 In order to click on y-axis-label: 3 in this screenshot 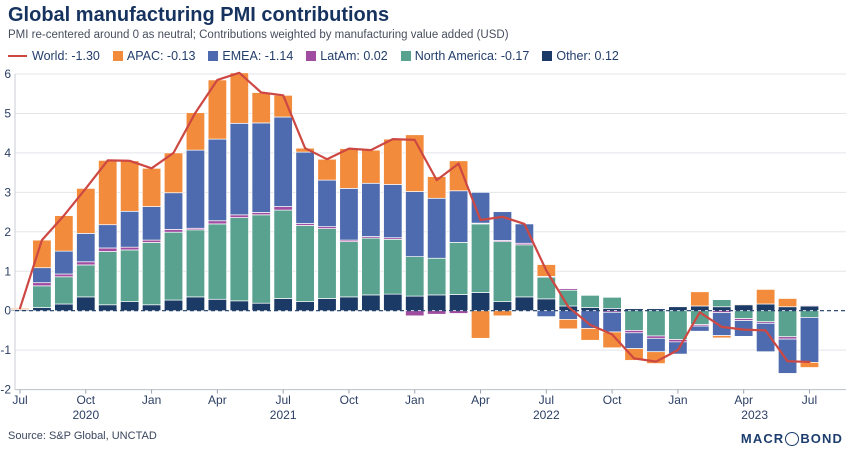, I will do `click(7, 192)`.